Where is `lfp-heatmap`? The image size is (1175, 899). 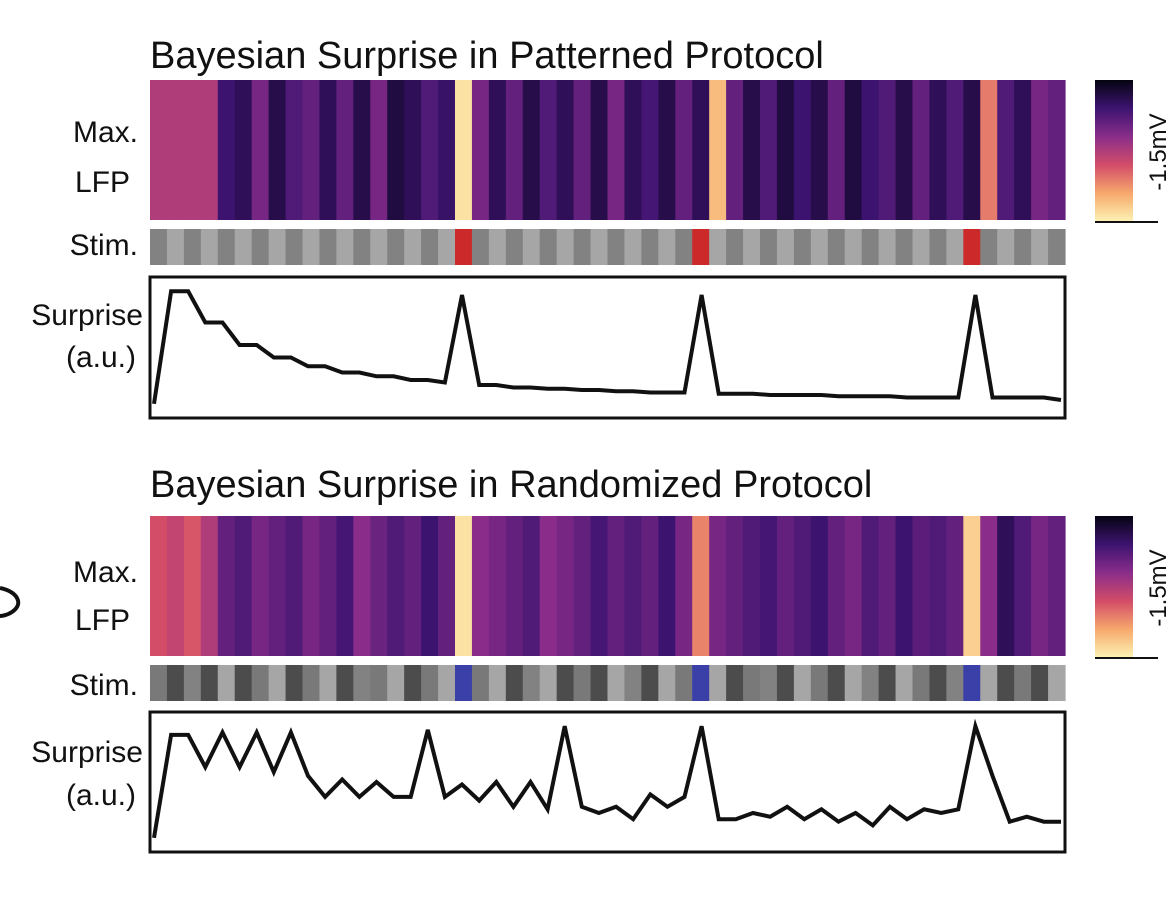 lfp-heatmap is located at coordinates (608, 586).